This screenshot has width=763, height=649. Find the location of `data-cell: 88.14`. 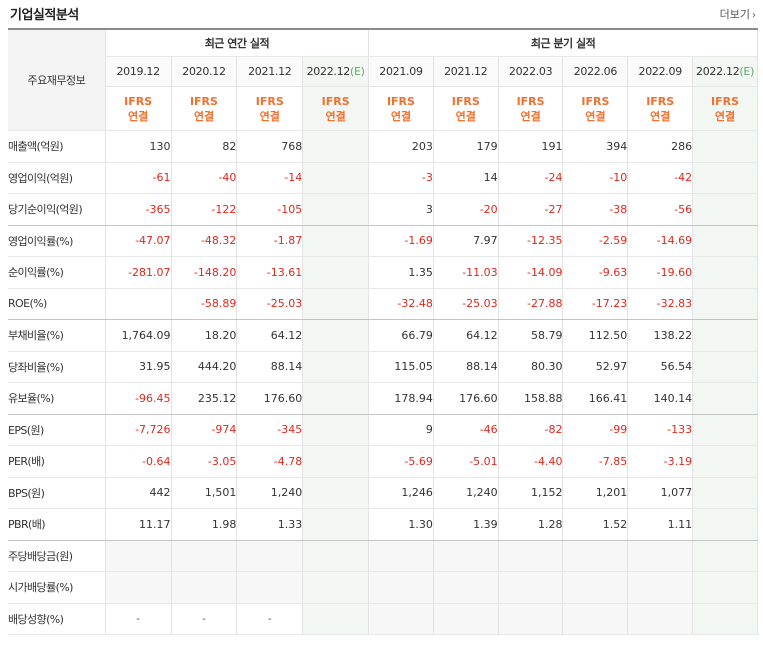

data-cell: 88.14 is located at coordinates (466, 367).